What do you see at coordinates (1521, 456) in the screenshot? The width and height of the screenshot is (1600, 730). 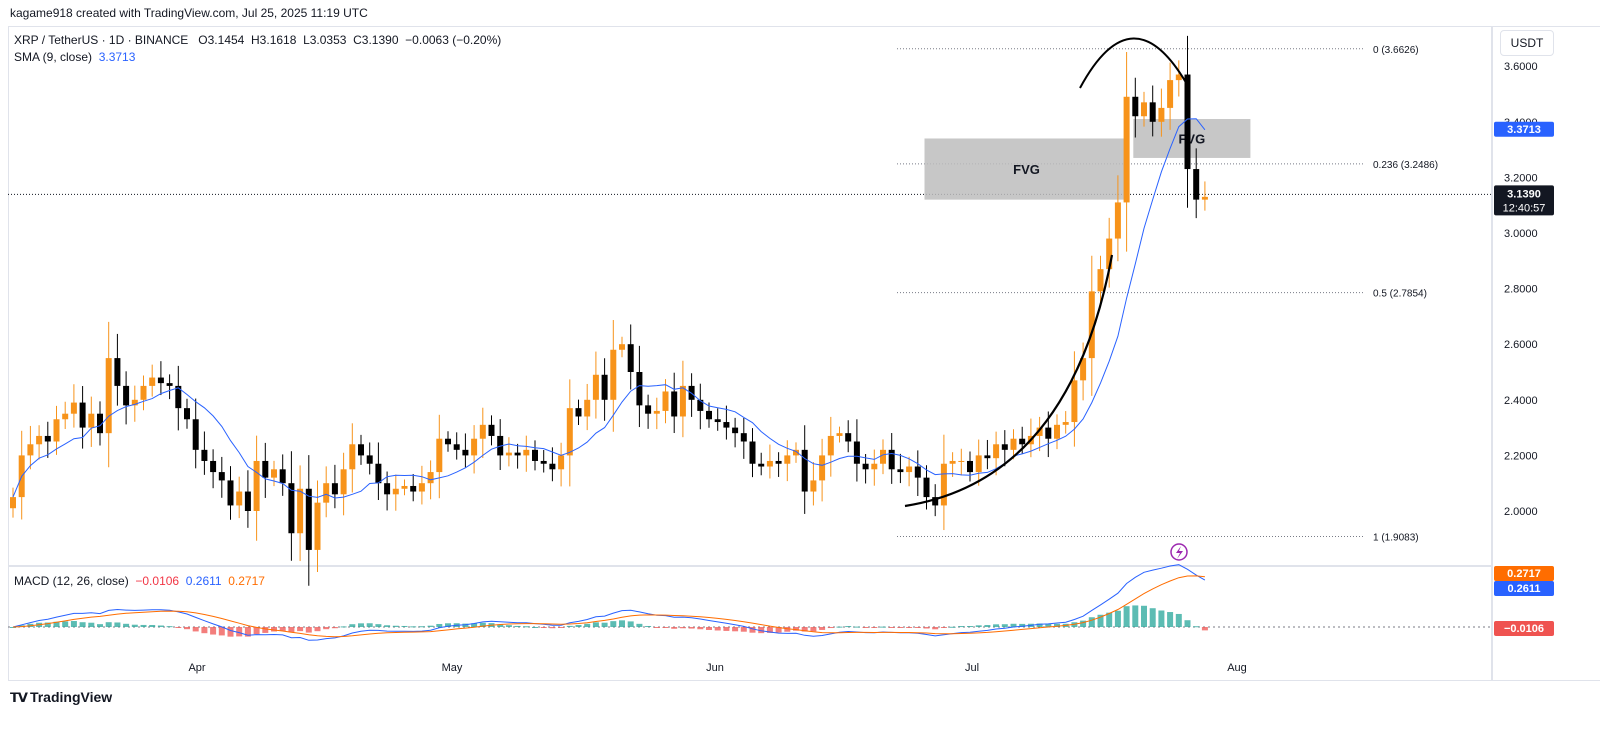 I see `y-tick-1: 2.2000` at bounding box center [1521, 456].